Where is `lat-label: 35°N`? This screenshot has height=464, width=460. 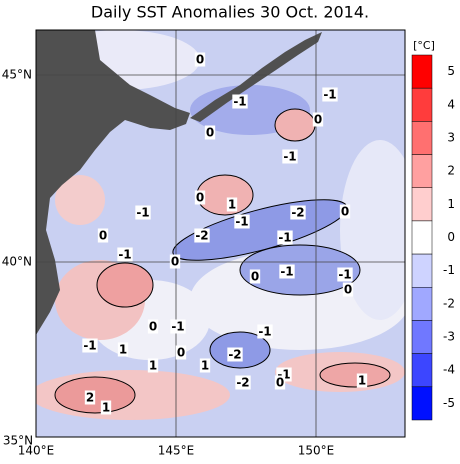 lat-label: 35°N is located at coordinates (18, 441).